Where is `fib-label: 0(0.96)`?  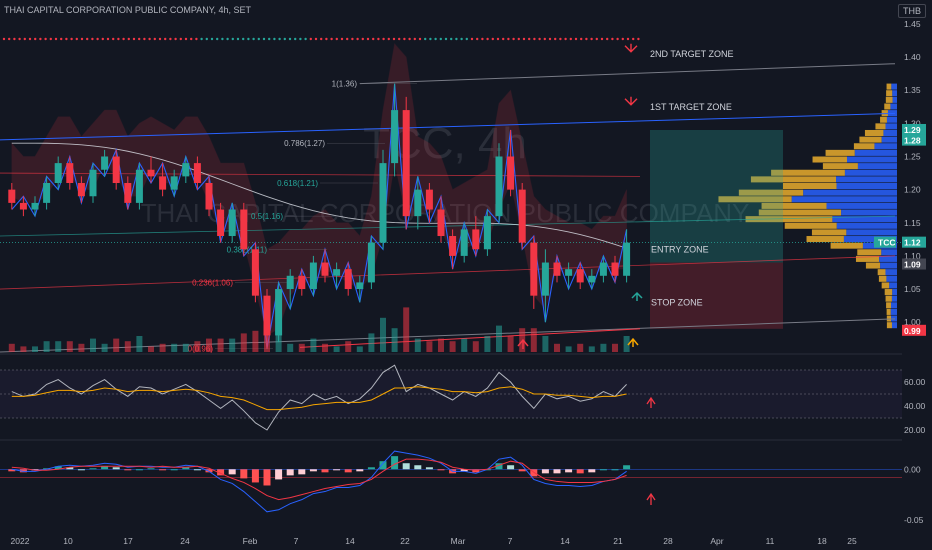
fib-label: 0(0.96) is located at coordinates (201, 349).